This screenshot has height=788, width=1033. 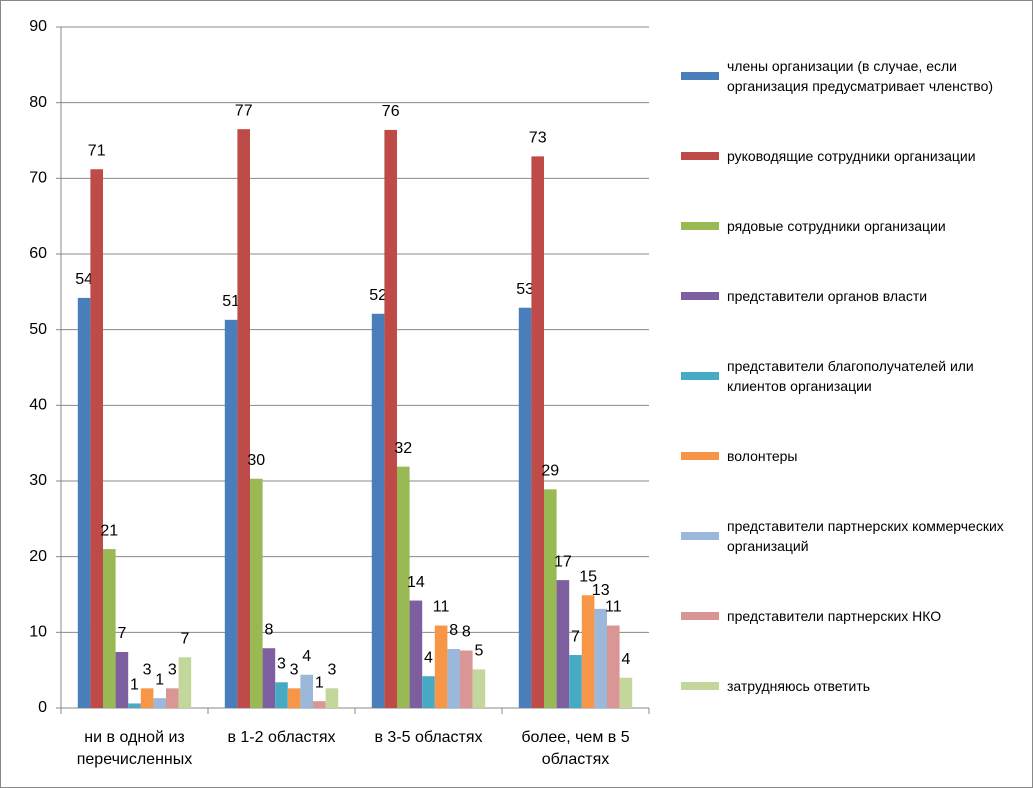 I want to click on data-label: 29, so click(x=550, y=471).